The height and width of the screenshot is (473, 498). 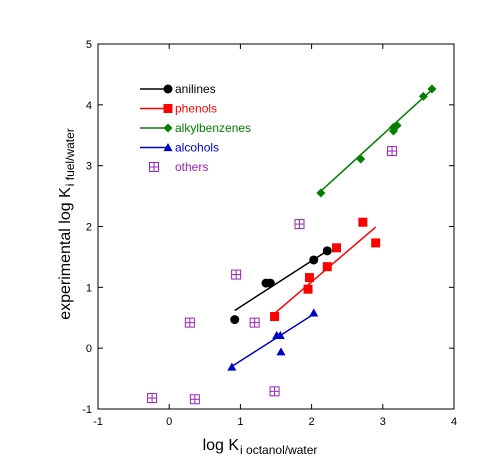 I want to click on legend-label-anilines: anilines, so click(x=195, y=89).